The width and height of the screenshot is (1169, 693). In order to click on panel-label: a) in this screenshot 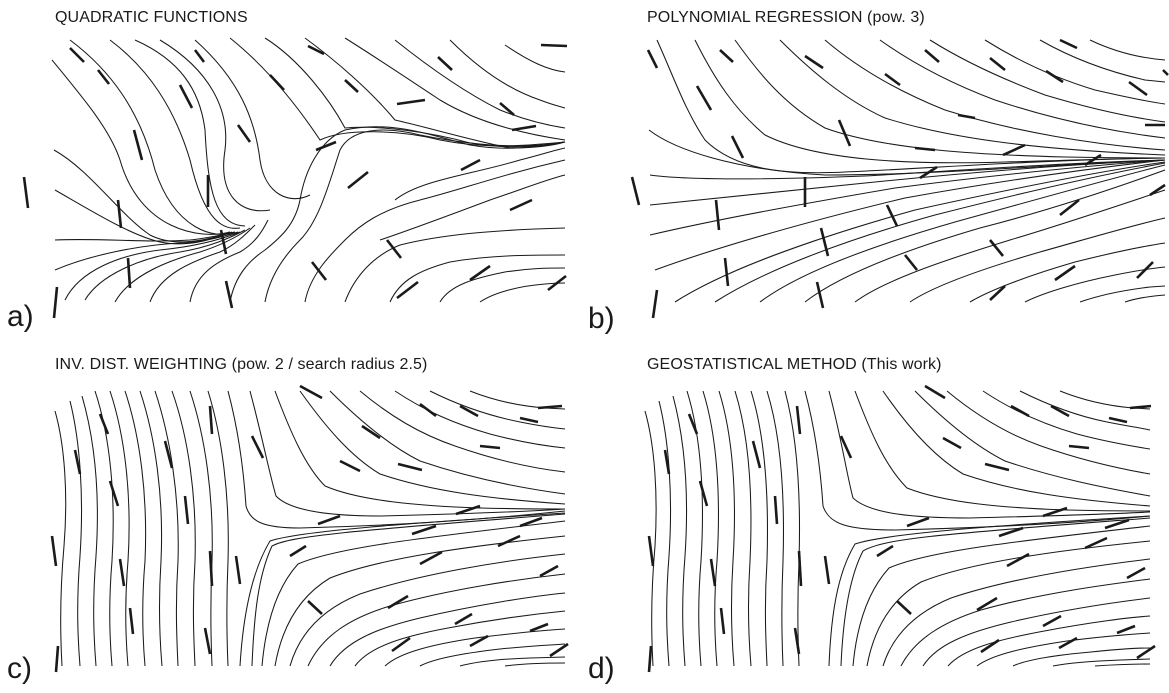, I will do `click(20, 316)`.